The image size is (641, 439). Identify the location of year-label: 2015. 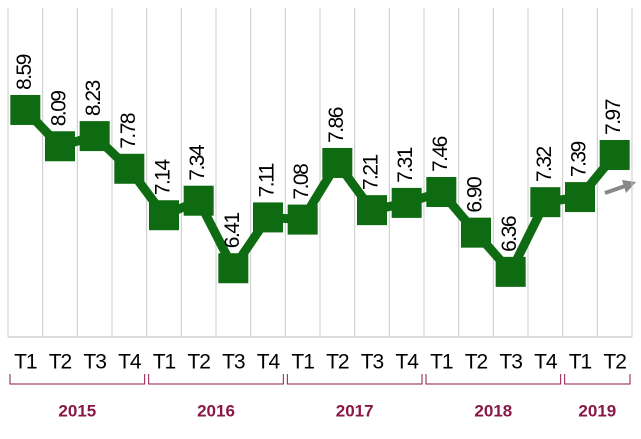
(77, 410).